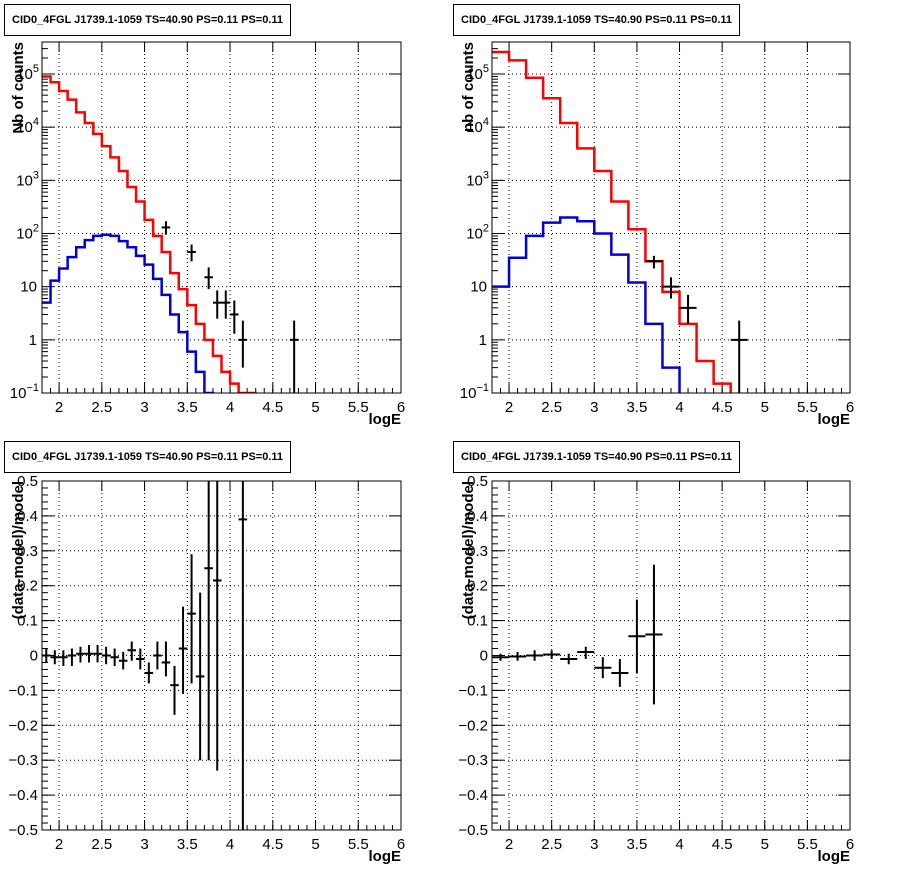 This screenshot has width=898, height=875. Describe the element at coordinates (473, 830) in the screenshot. I see `y-tick-label: −0.5` at that location.